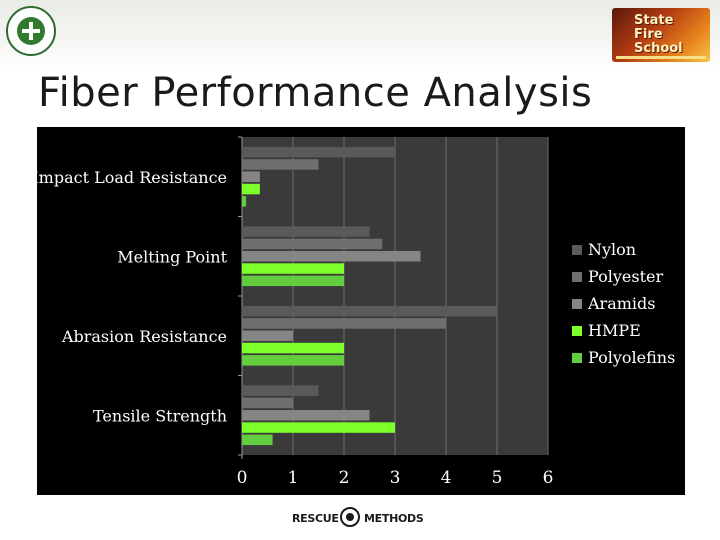 Image resolution: width=720 pixels, height=540 pixels. I want to click on organization-seal-logo, so click(31, 31).